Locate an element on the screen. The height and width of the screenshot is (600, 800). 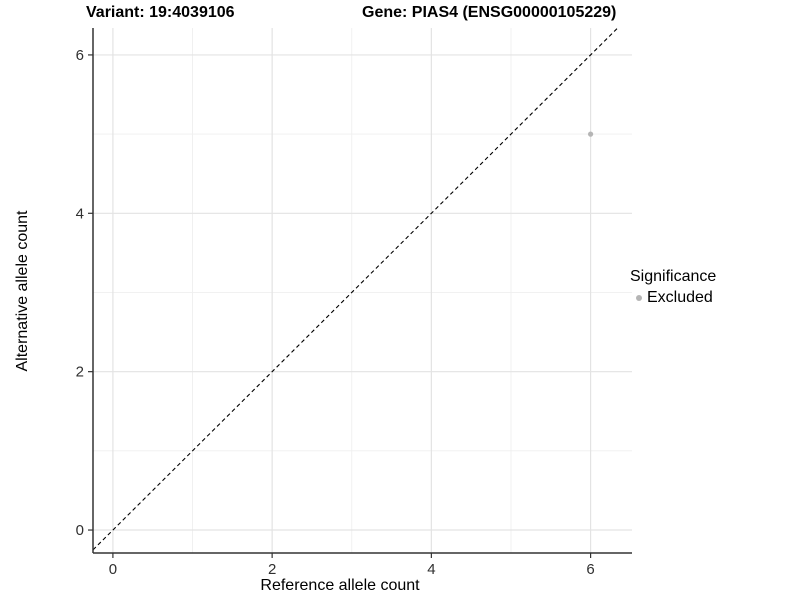
y-tick-label: 6 is located at coordinates (80, 55).